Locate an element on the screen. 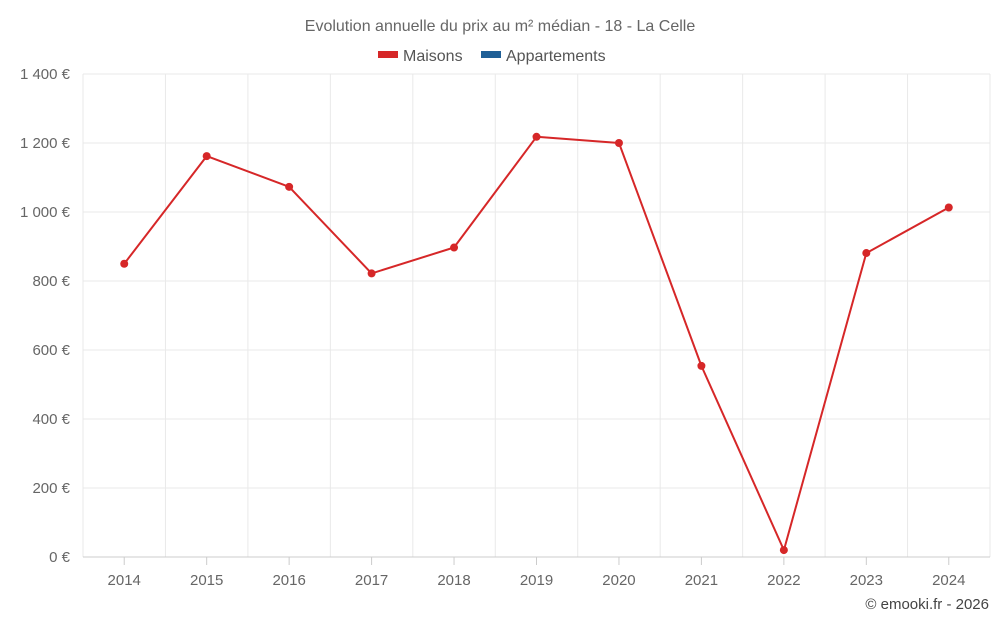 Image resolution: width=1000 pixels, height=625 pixels. legend: Maisons Appartements is located at coordinates (492, 56).